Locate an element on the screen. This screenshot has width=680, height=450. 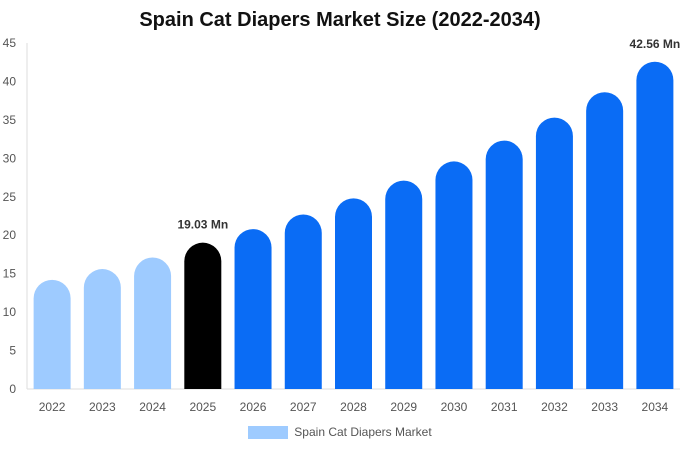
legend-label: Spain Cat Diapers Market is located at coordinates (363, 432).